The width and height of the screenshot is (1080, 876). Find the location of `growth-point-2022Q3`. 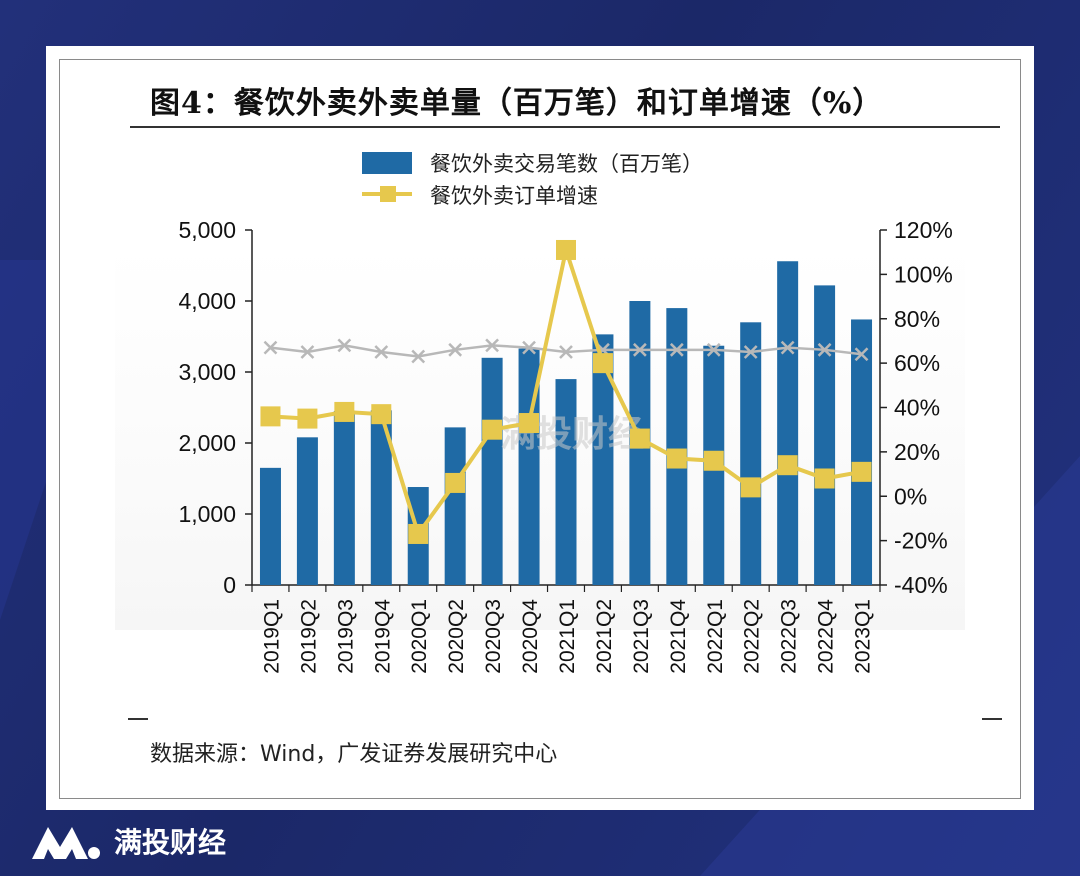

growth-point-2022Q3 is located at coordinates (787, 465).